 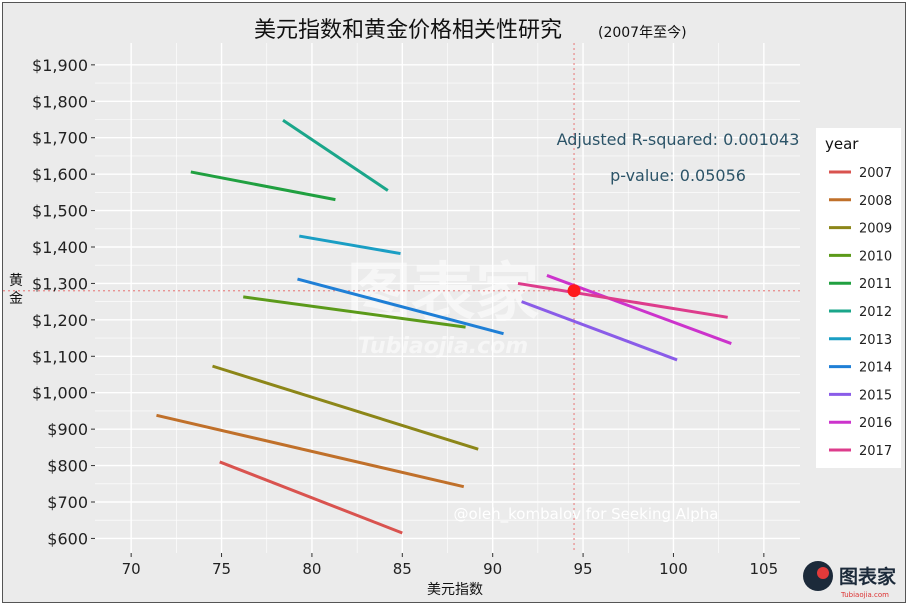 What do you see at coordinates (67, 429) in the screenshot?
I see `y-tick-label: $900` at bounding box center [67, 429].